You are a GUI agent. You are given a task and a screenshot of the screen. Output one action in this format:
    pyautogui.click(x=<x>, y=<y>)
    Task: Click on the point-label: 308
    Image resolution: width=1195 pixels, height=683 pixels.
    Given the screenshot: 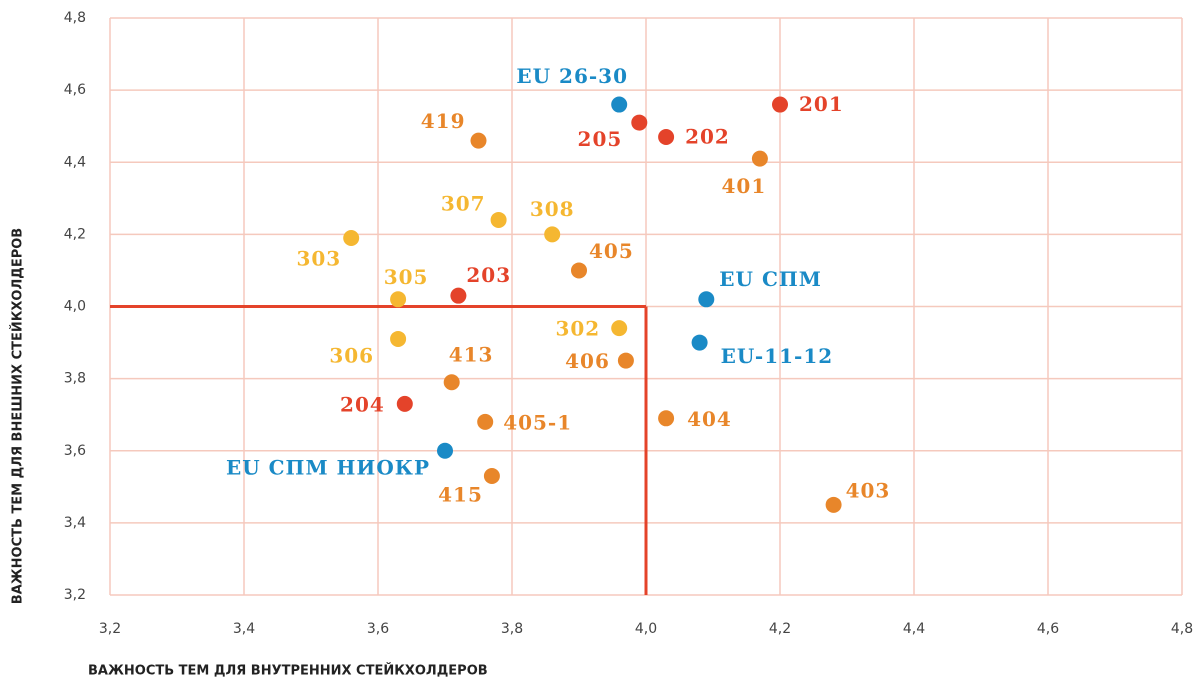 What is the action you would take?
    pyautogui.click(x=552, y=209)
    